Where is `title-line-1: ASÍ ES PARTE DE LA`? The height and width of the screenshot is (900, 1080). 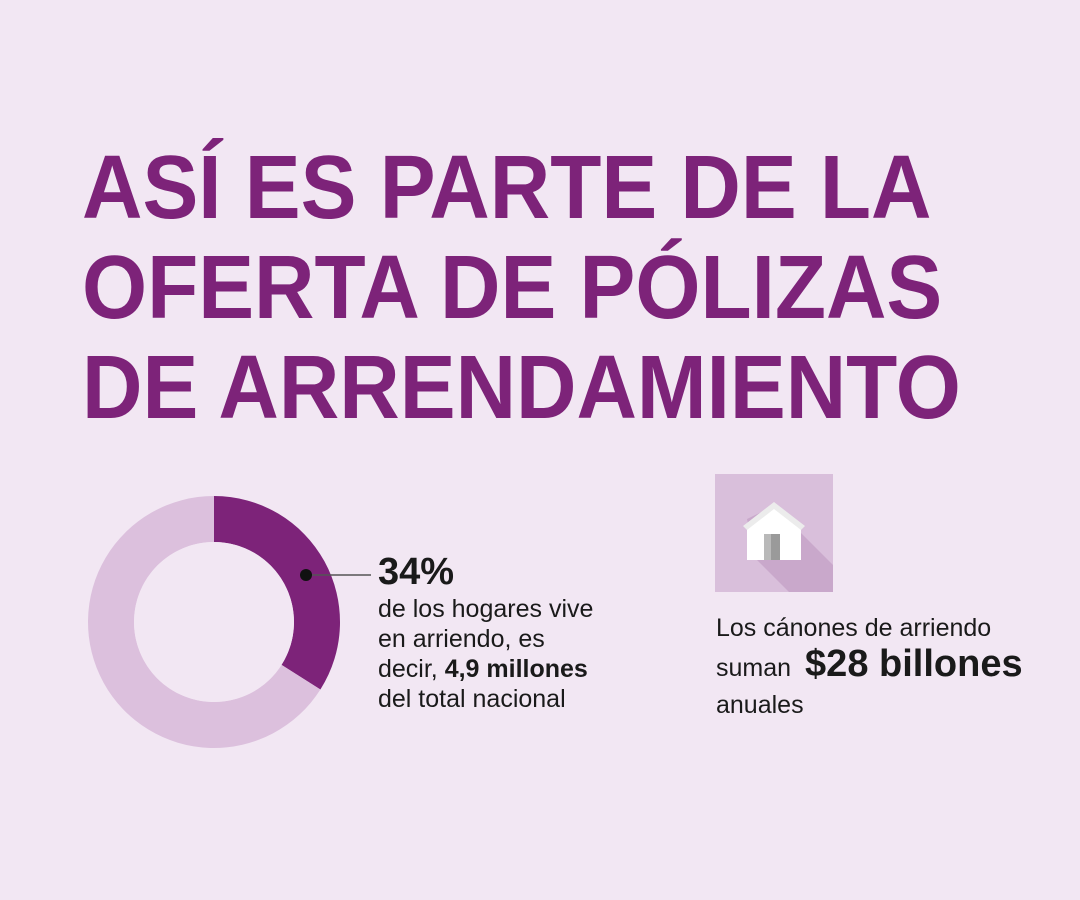 title-line-1: ASÍ ES PARTE DE LA is located at coordinates (507, 188).